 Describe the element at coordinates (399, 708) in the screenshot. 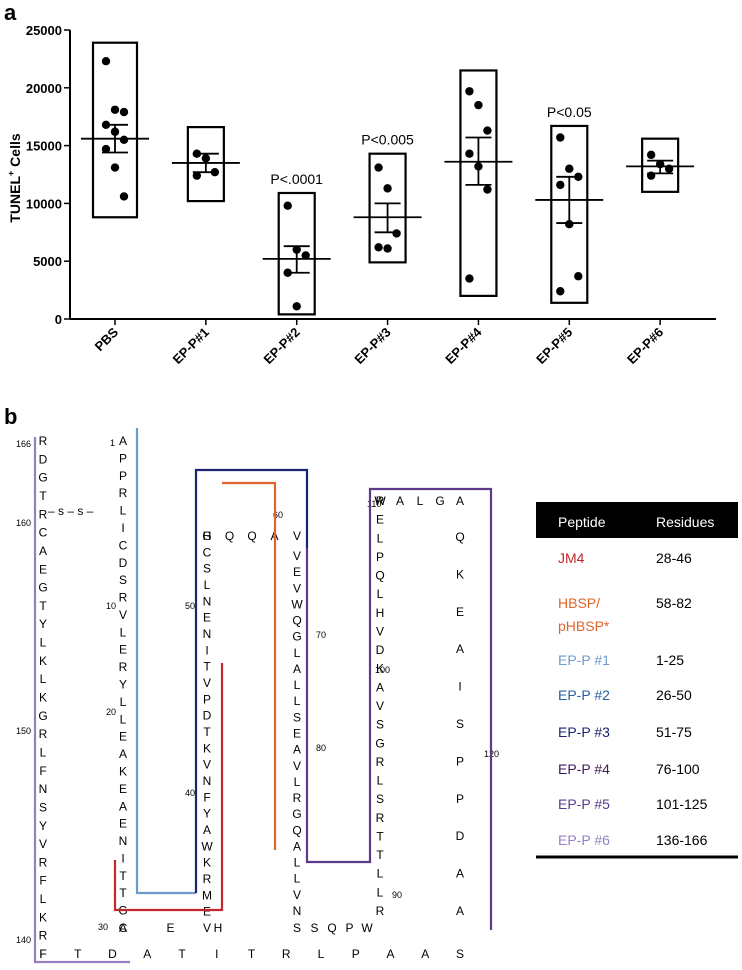

I see `ep-p5-bracket` at that location.